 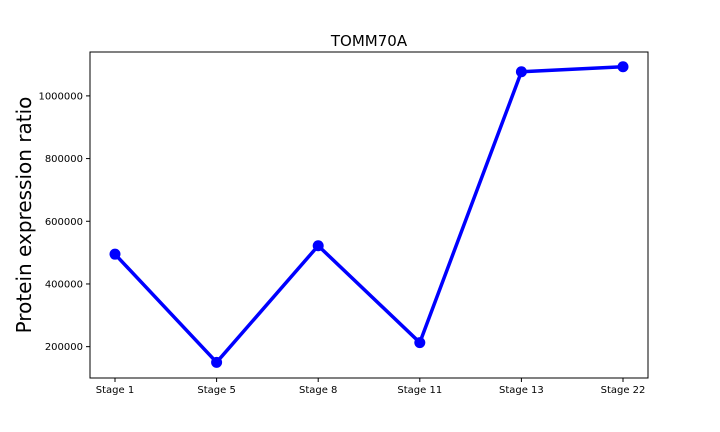 I want to click on chart-title: TOMM70A, so click(x=369, y=41).